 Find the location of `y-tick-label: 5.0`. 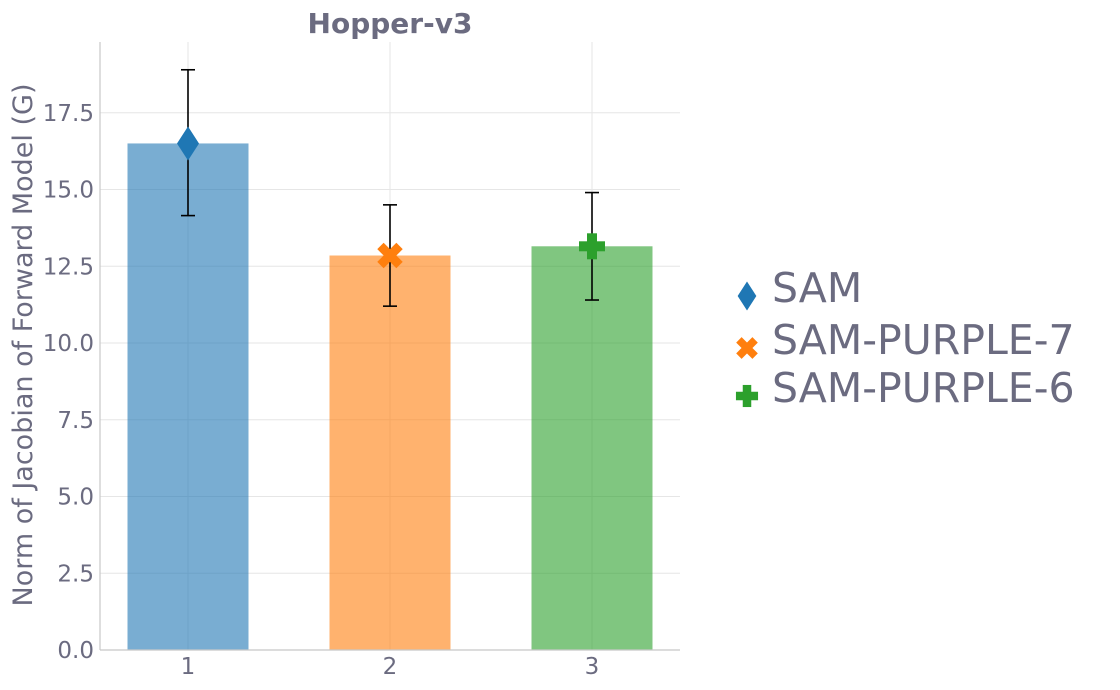

y-tick-label: 5.0 is located at coordinates (75, 498).